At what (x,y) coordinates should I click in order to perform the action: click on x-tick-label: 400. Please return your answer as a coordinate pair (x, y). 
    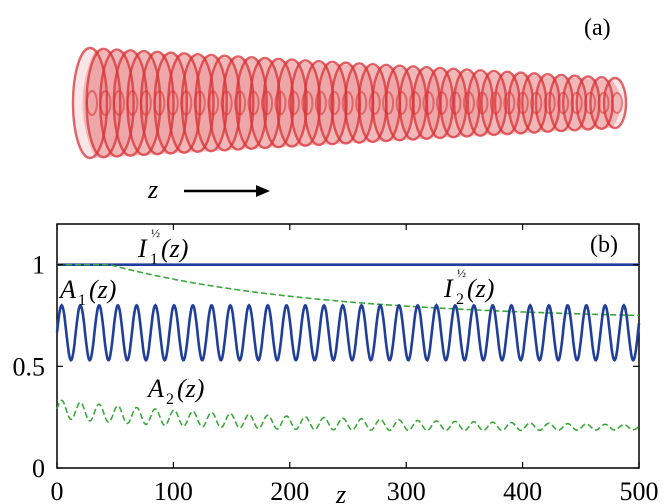
    Looking at the image, I should click on (522, 490).